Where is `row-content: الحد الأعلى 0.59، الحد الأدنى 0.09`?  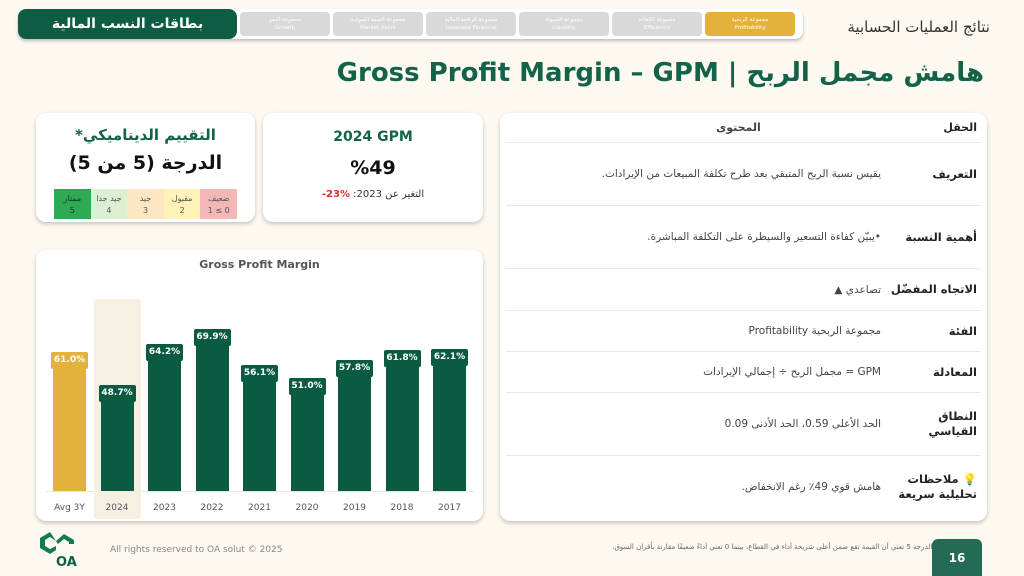
row-content: الحد الأعلى 0.59، الحد الأدنى 0.09 is located at coordinates (802, 424).